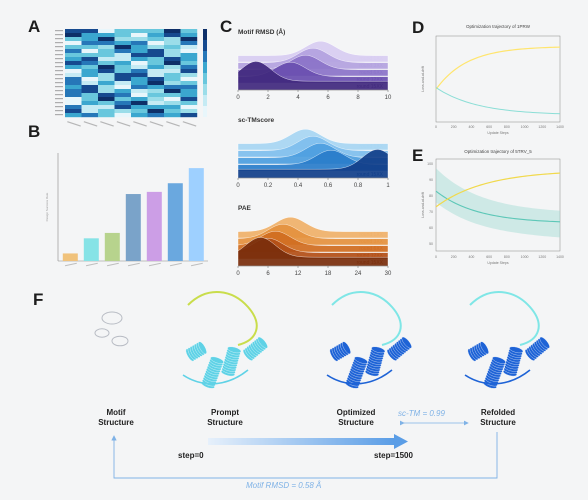 The width and height of the screenshot is (588, 500). I want to click on traj-d-xtick: 0, so click(436, 127).